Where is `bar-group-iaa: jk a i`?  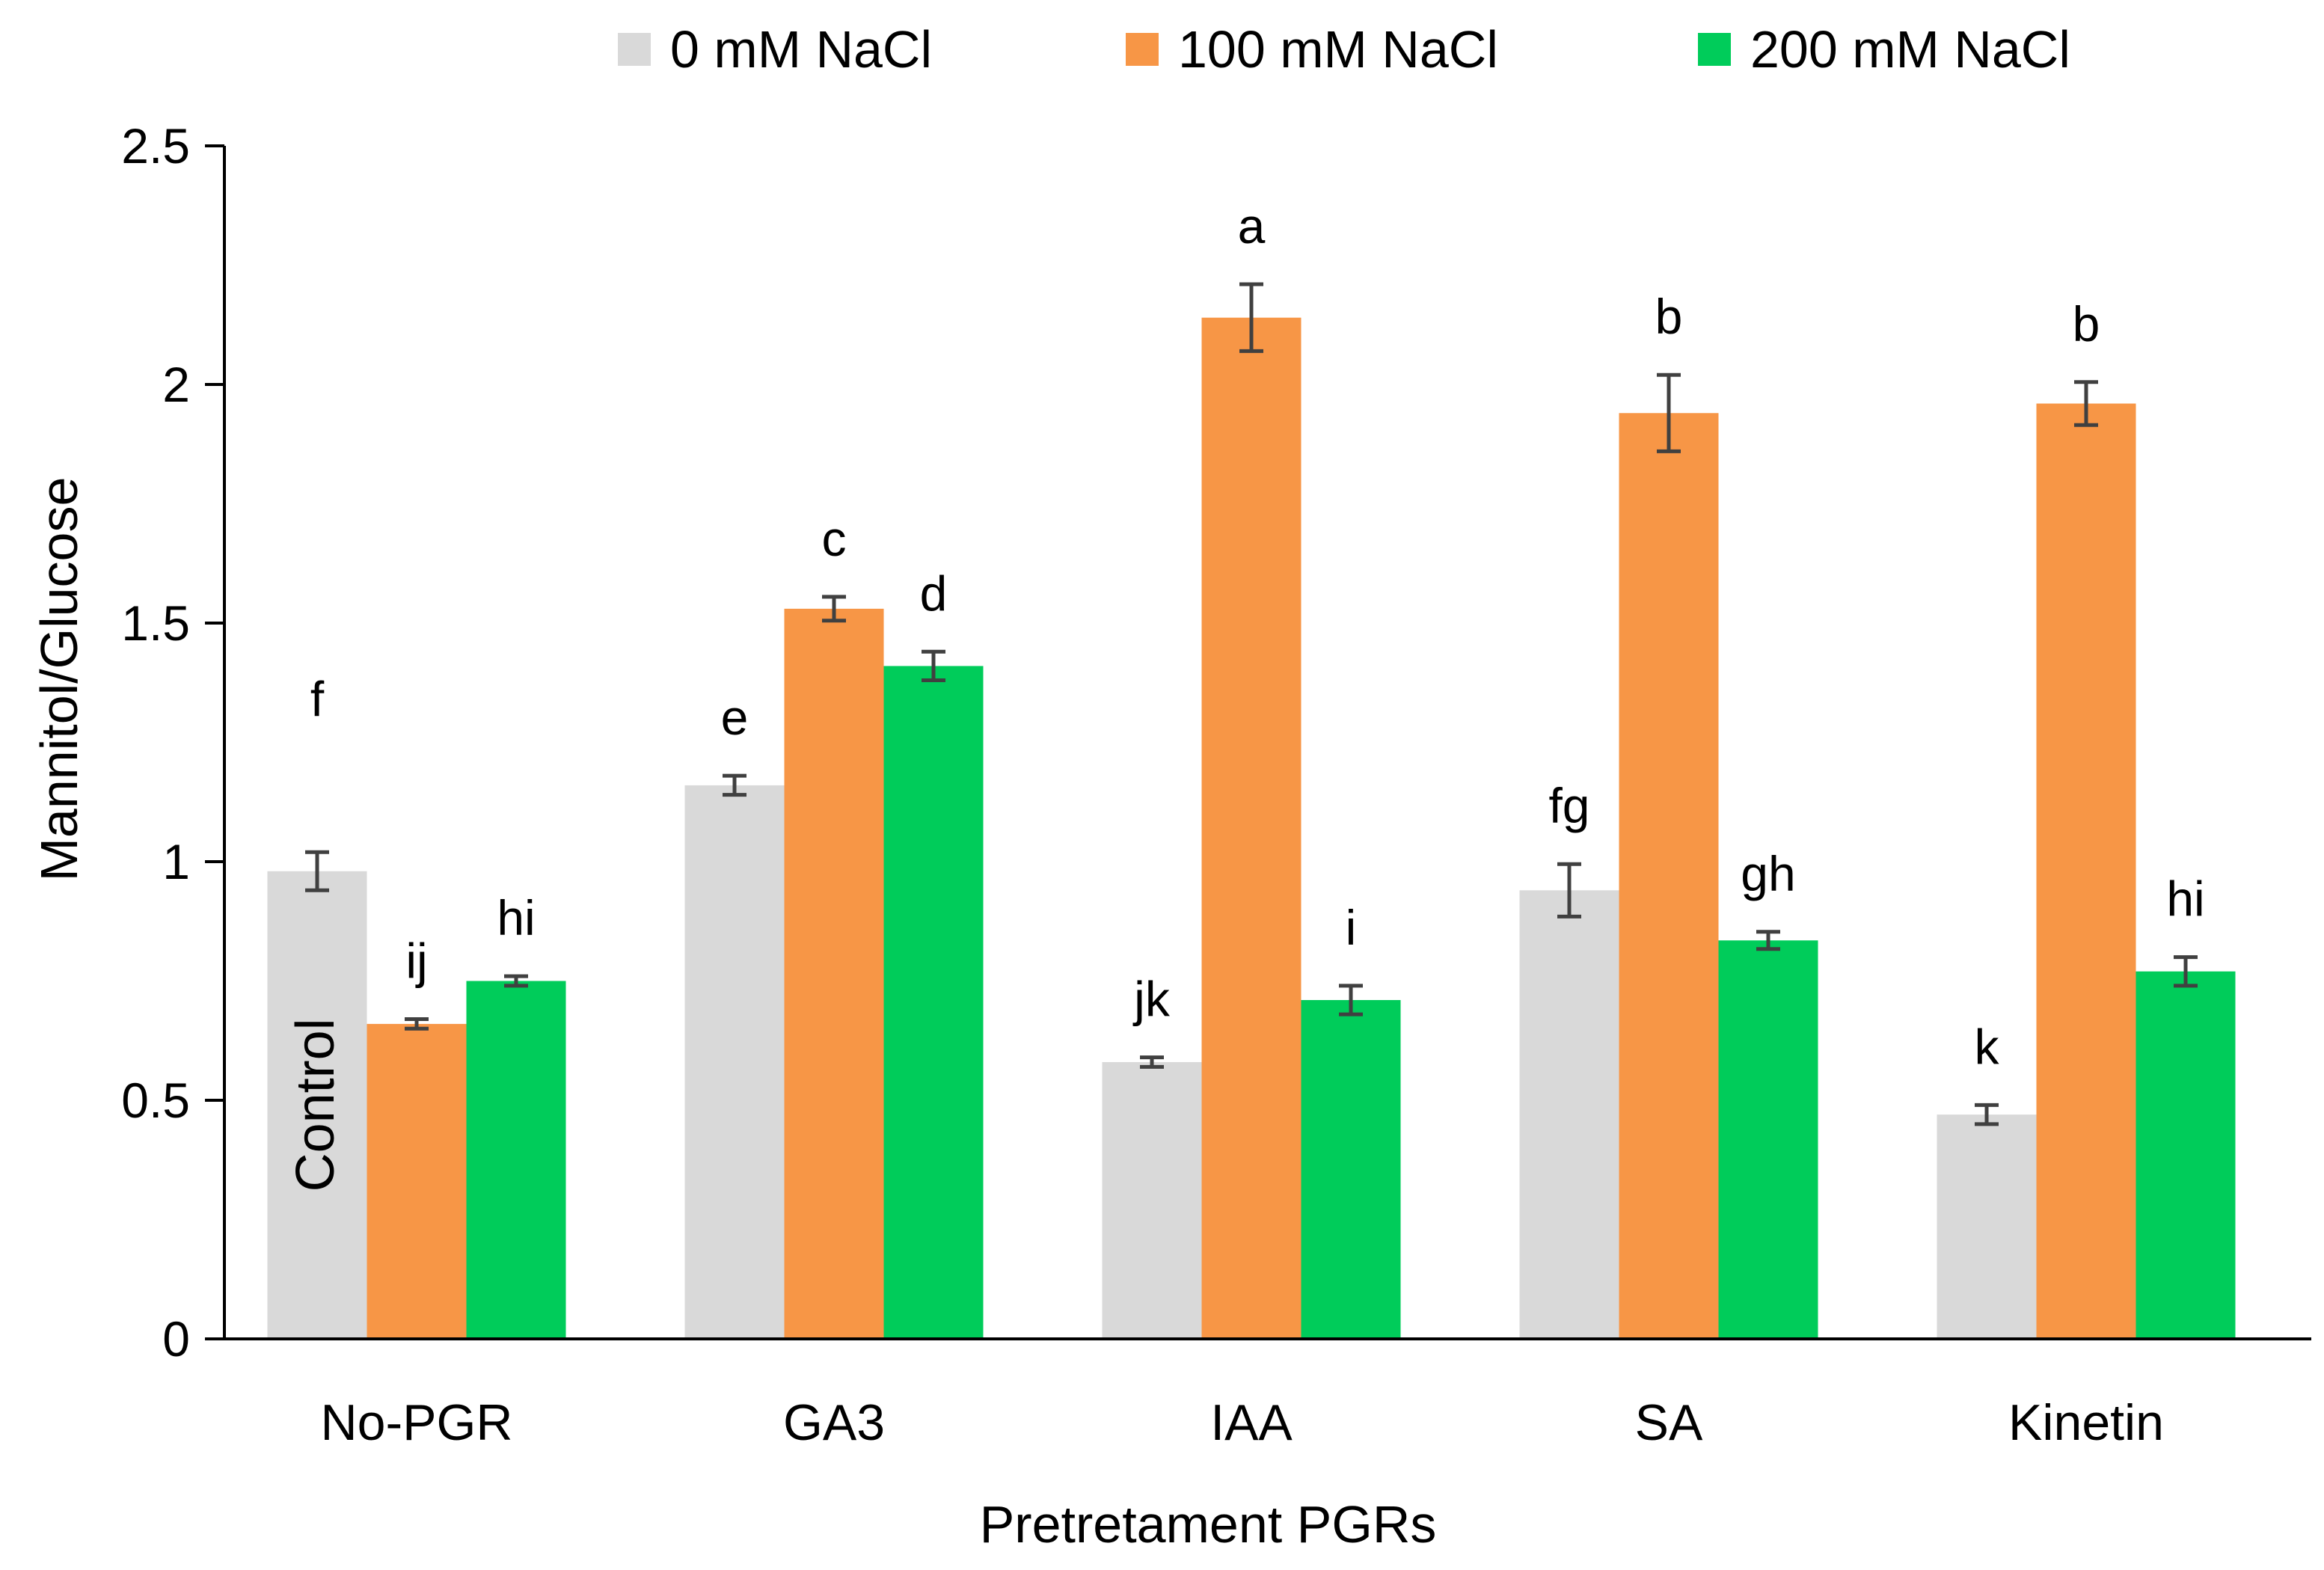
bar-group-iaa: jk a i is located at coordinates (1251, 769).